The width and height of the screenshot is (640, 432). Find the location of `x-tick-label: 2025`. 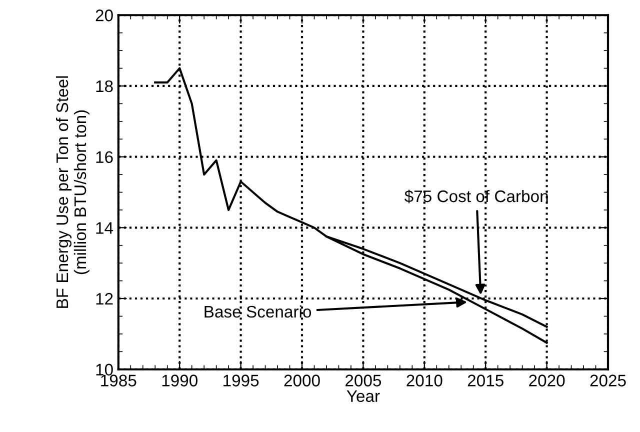

x-tick-label: 2025 is located at coordinates (608, 380).